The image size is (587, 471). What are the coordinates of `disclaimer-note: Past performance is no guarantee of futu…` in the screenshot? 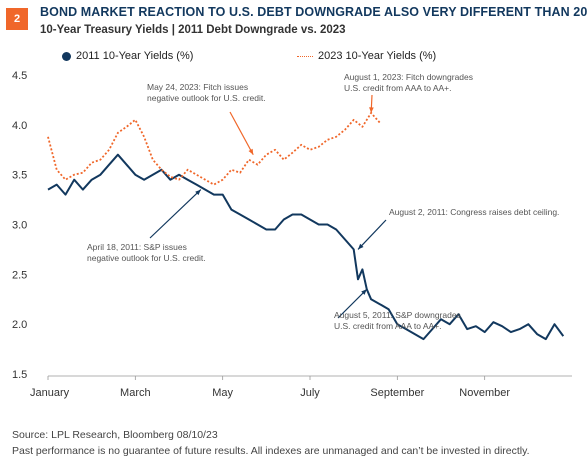 It's located at (271, 451).